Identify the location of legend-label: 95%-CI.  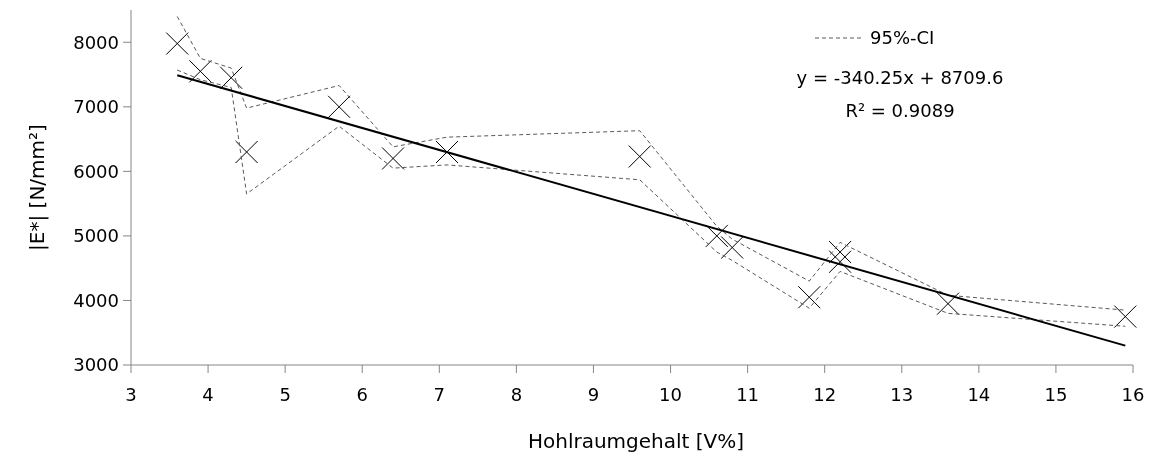
(902, 37).